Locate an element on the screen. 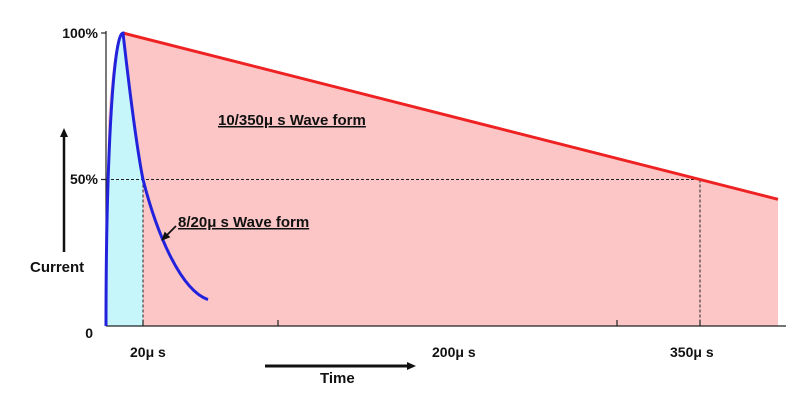  x-axis-label: Time is located at coordinates (337, 378).